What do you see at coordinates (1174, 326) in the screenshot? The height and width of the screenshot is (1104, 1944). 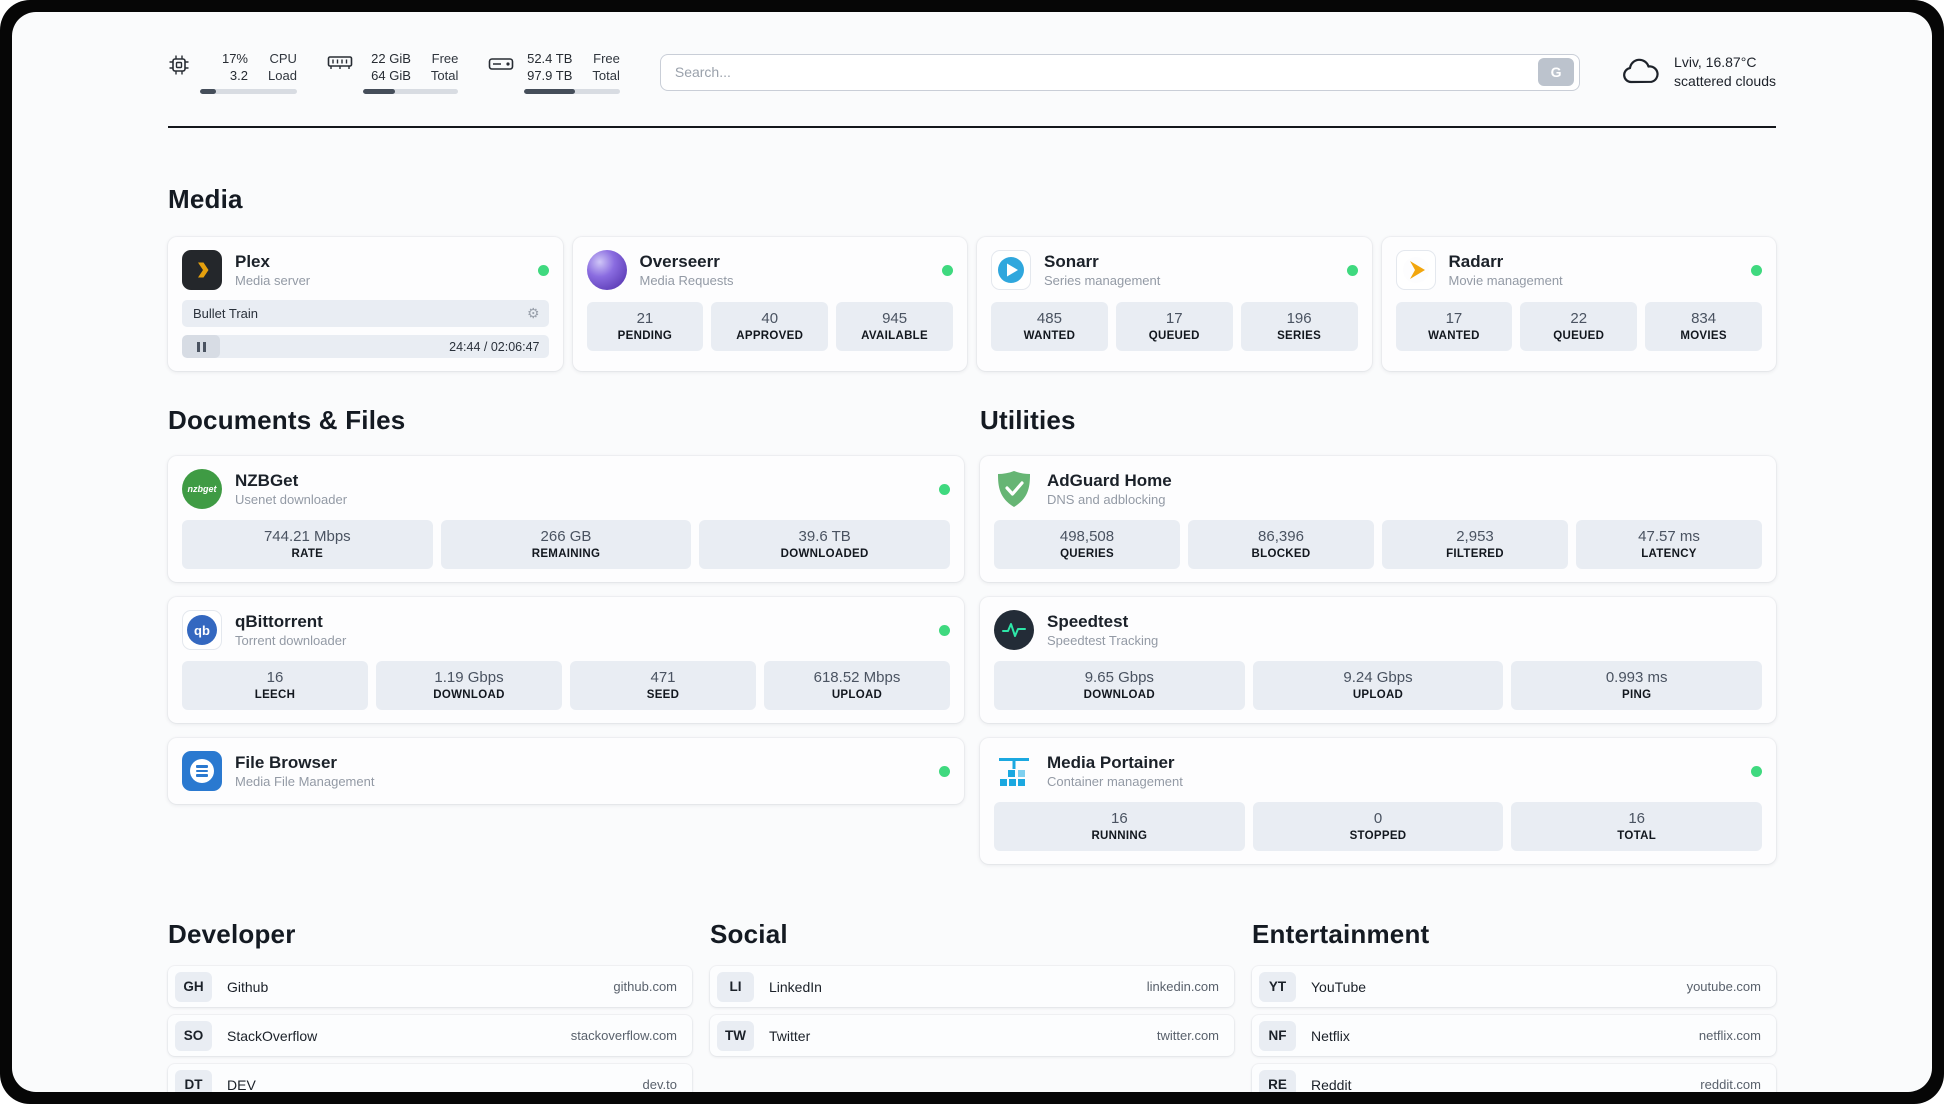 I see `stat-tile: 17 QUEUED` at bounding box center [1174, 326].